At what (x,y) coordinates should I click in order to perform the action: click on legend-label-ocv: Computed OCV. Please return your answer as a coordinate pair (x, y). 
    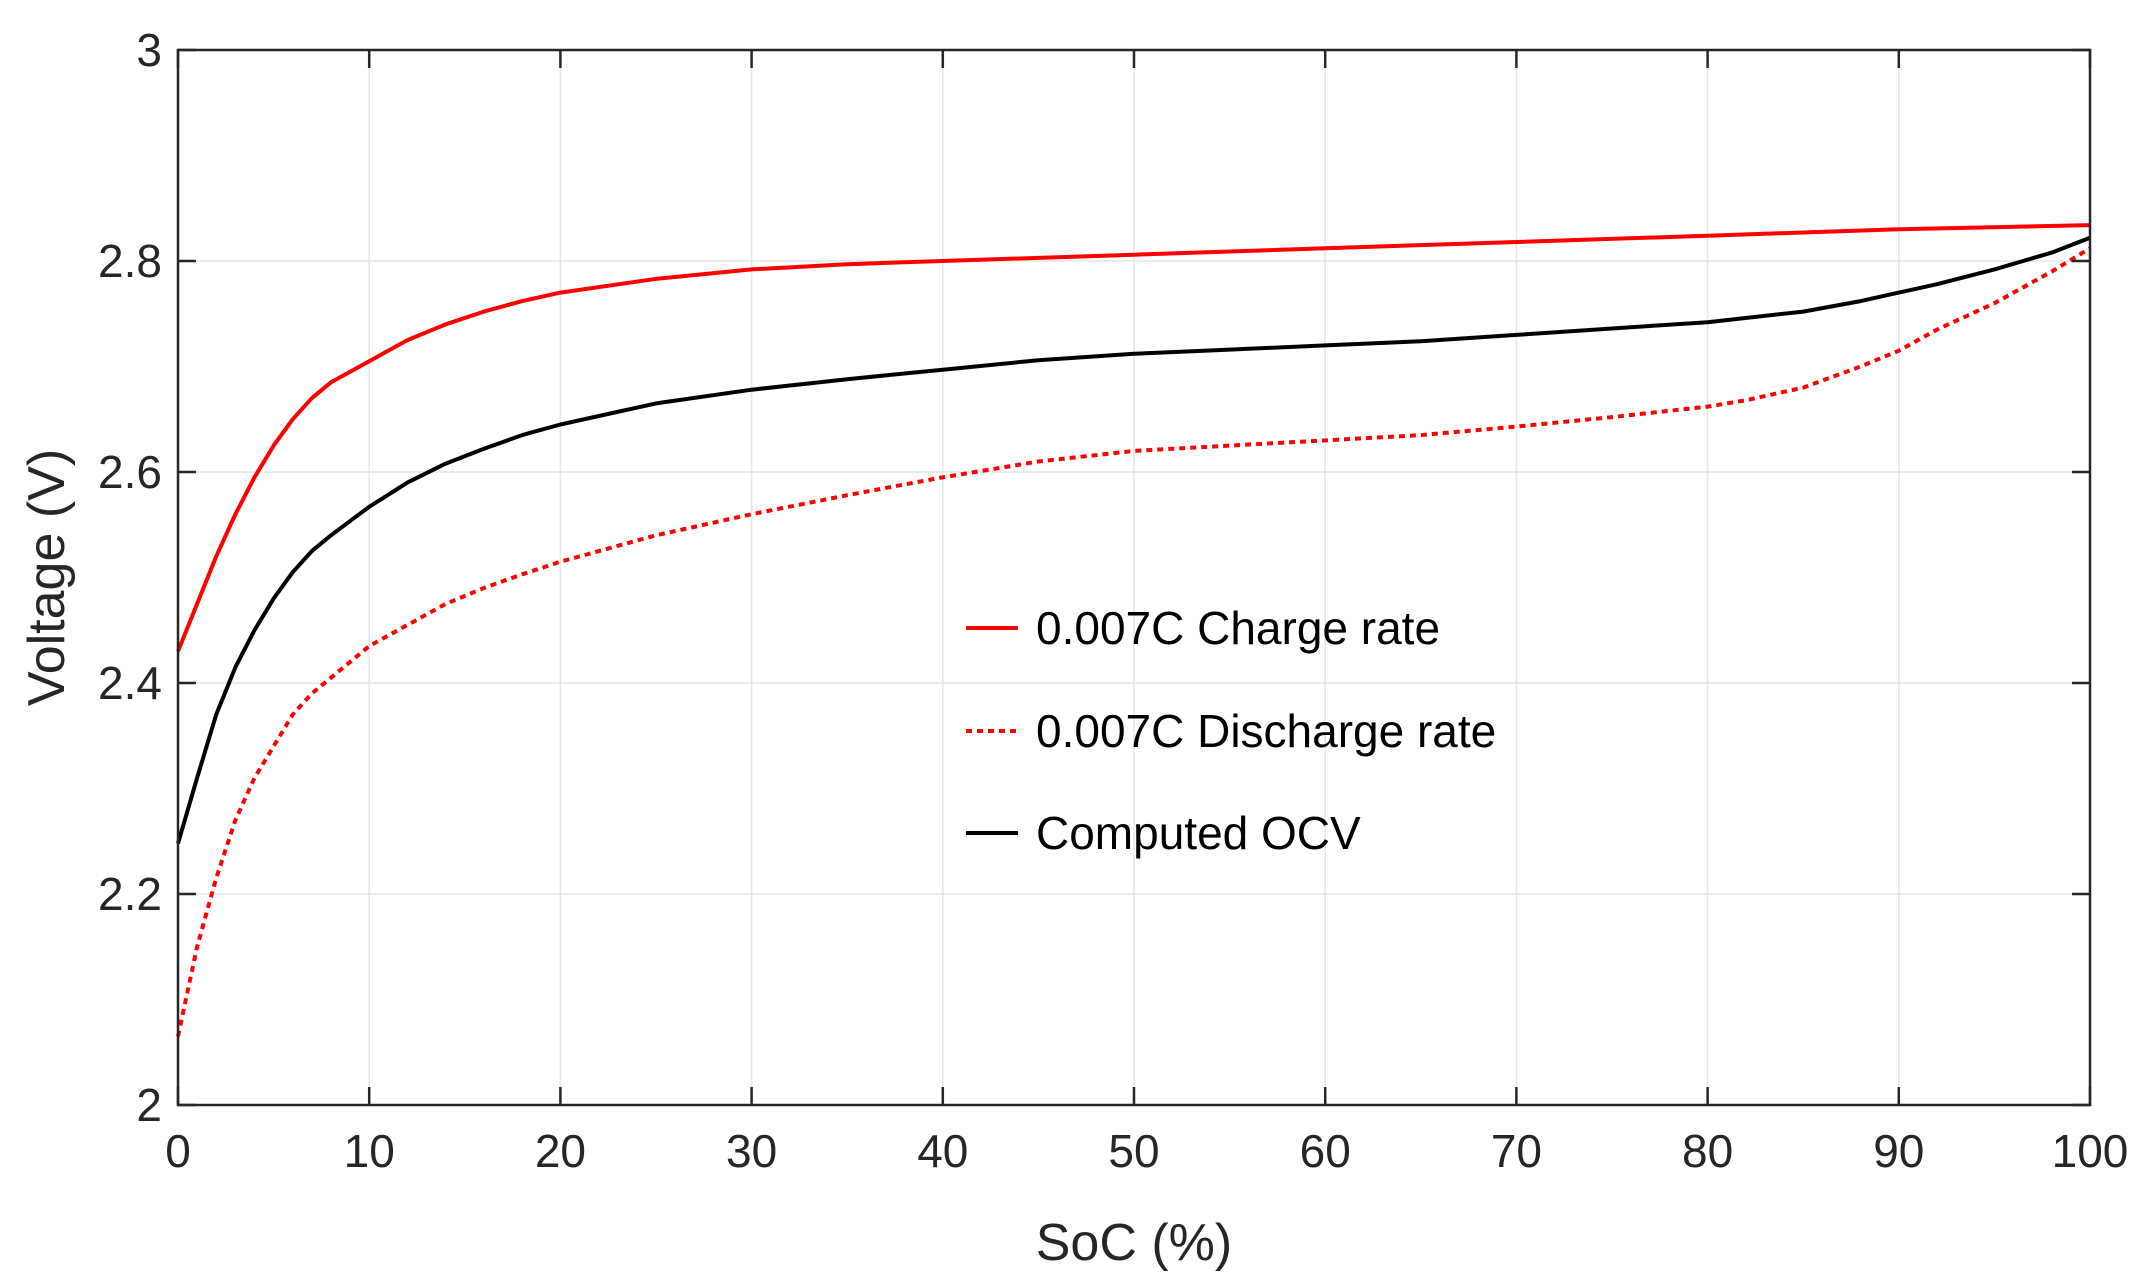
    Looking at the image, I should click on (1198, 833).